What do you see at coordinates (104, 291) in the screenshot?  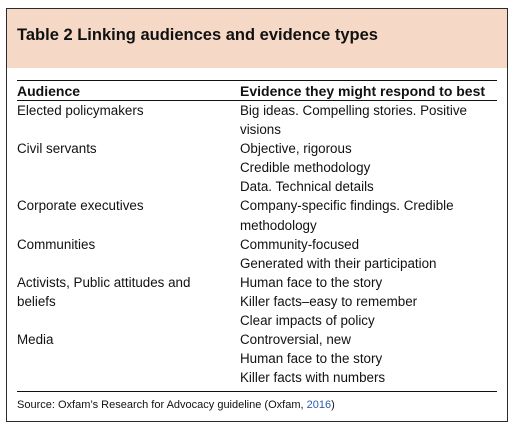 I see `audience-cell: Activists, Public attitudes and beliefs` at bounding box center [104, 291].